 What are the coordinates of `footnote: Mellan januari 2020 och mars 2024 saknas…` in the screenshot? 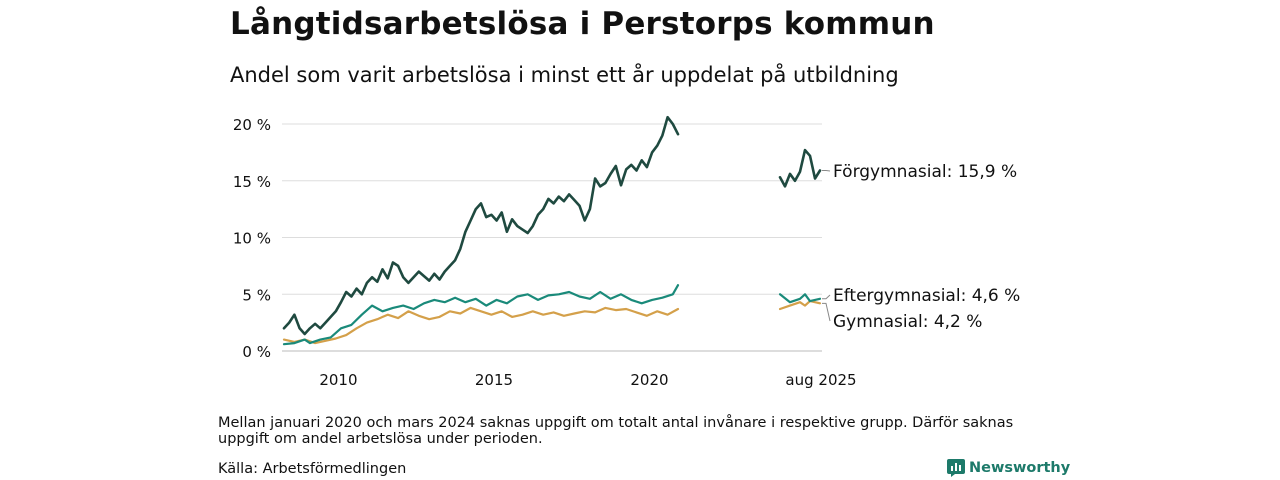 It's located at (616, 431).